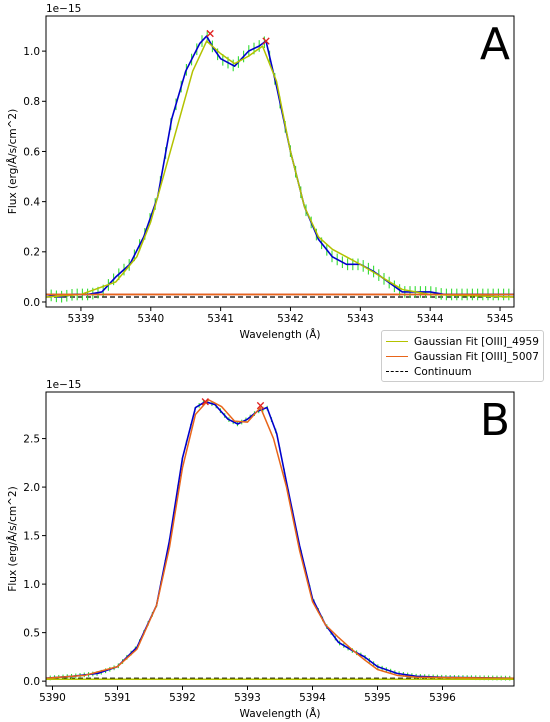  I want to click on x-tick-label: 5339, so click(81, 319).